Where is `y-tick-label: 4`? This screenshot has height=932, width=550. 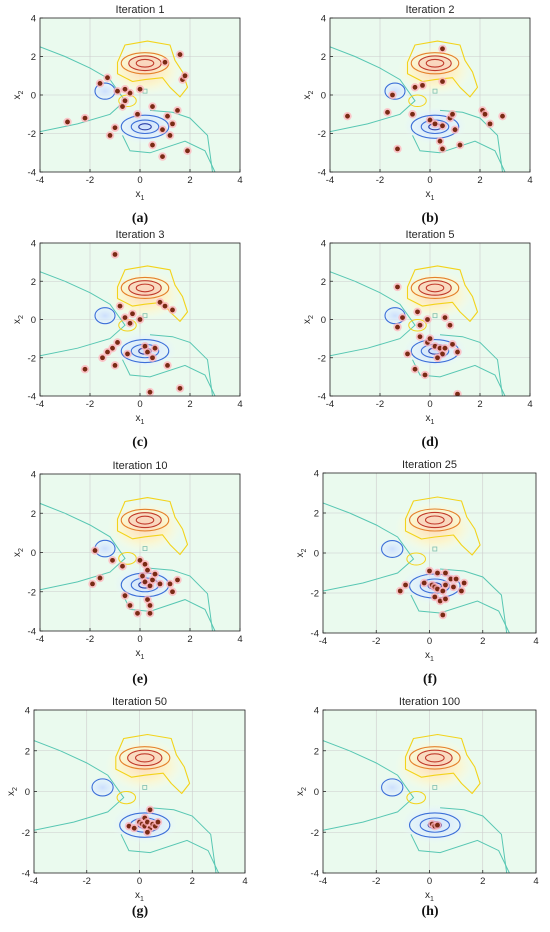
y-tick-label: 4 is located at coordinates (27, 711).